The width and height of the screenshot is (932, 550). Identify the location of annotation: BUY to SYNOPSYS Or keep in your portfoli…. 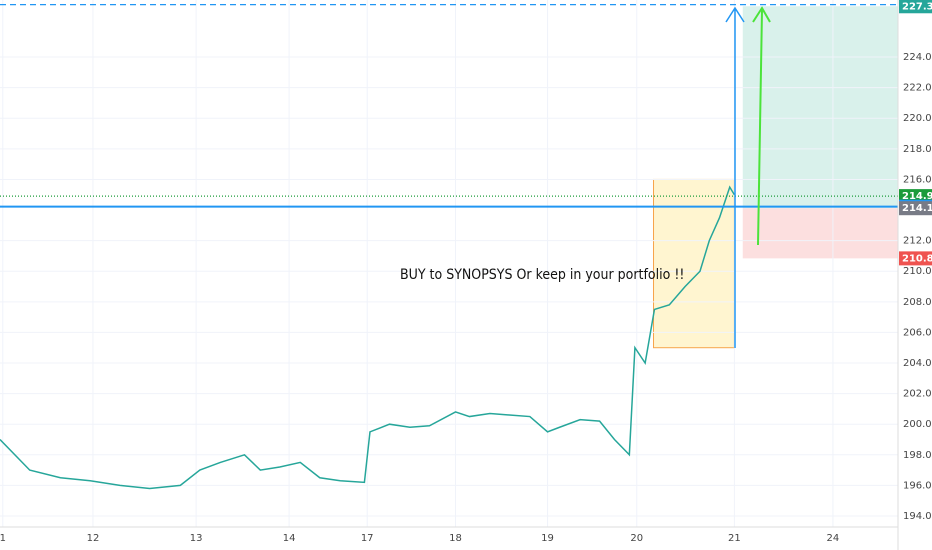
(542, 275).